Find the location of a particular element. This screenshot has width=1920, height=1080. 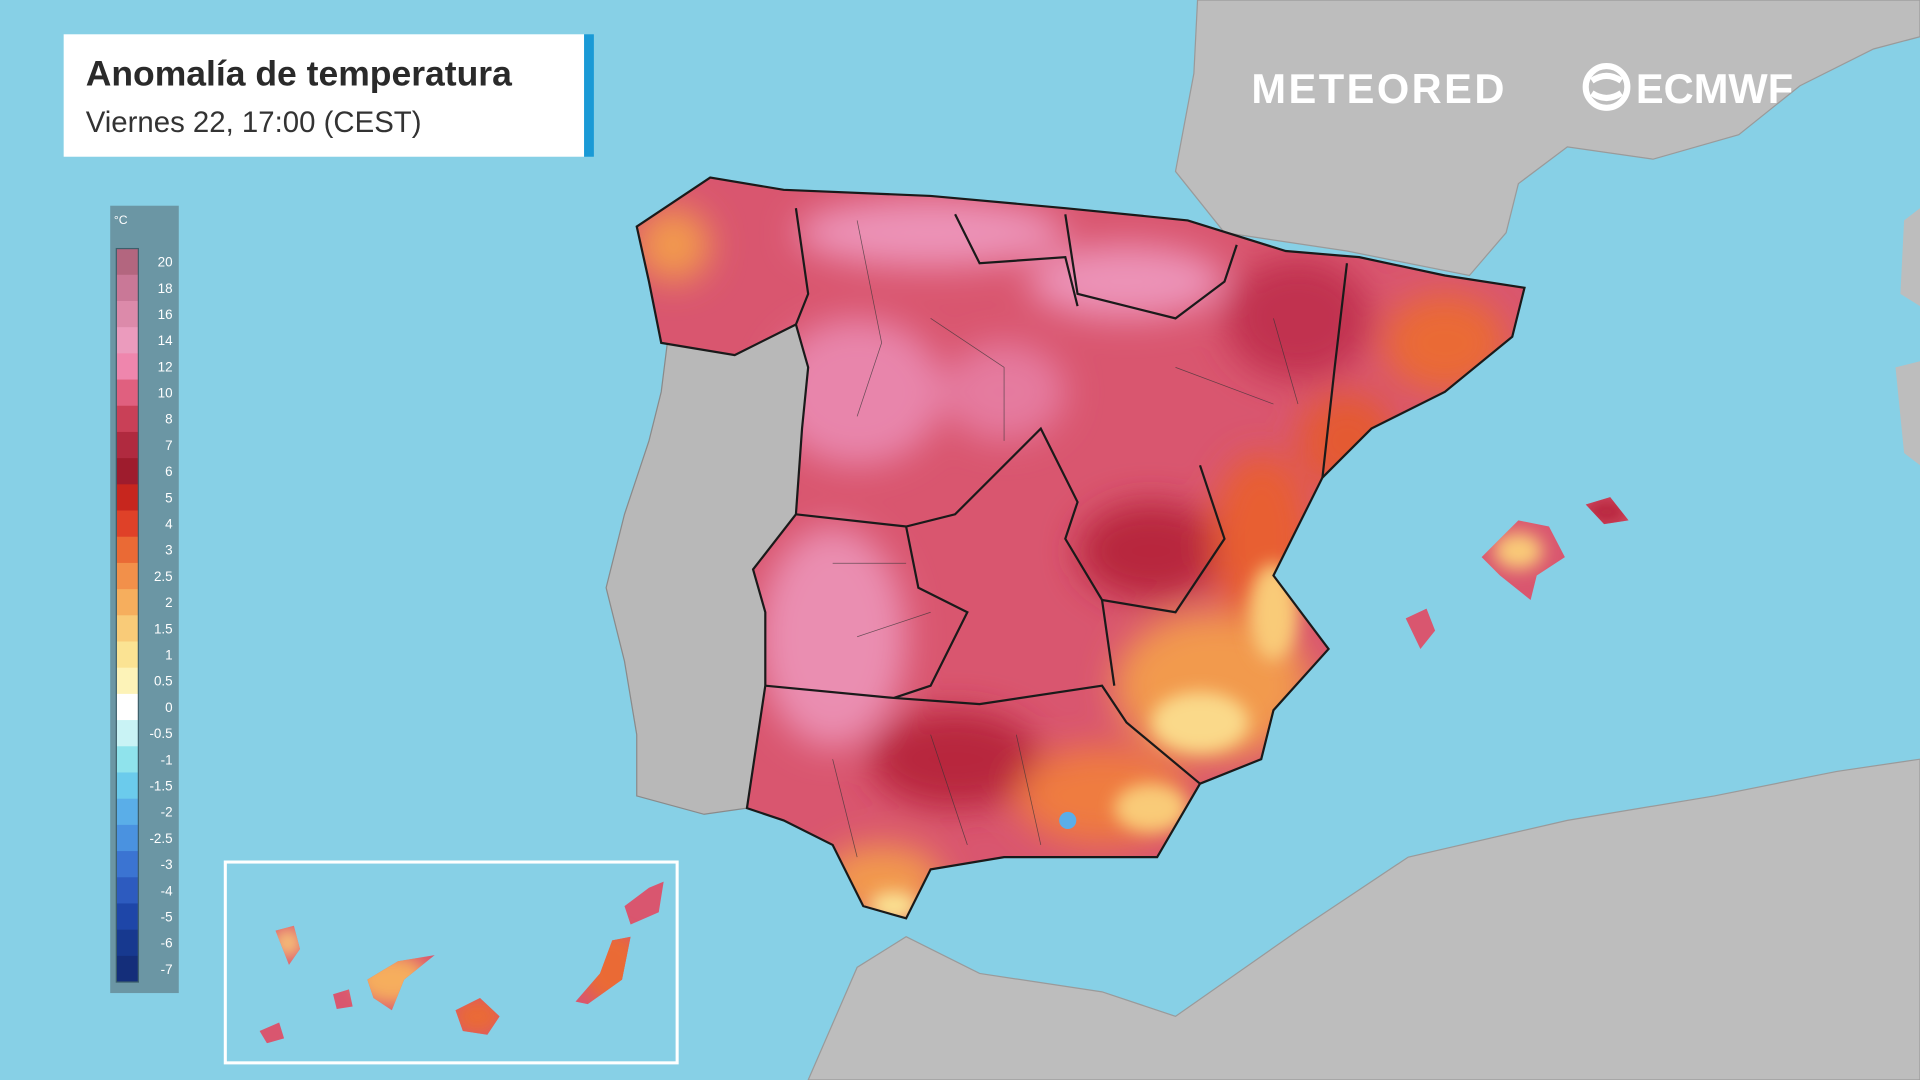

logo-ecmwf-mark is located at coordinates (1606, 87).